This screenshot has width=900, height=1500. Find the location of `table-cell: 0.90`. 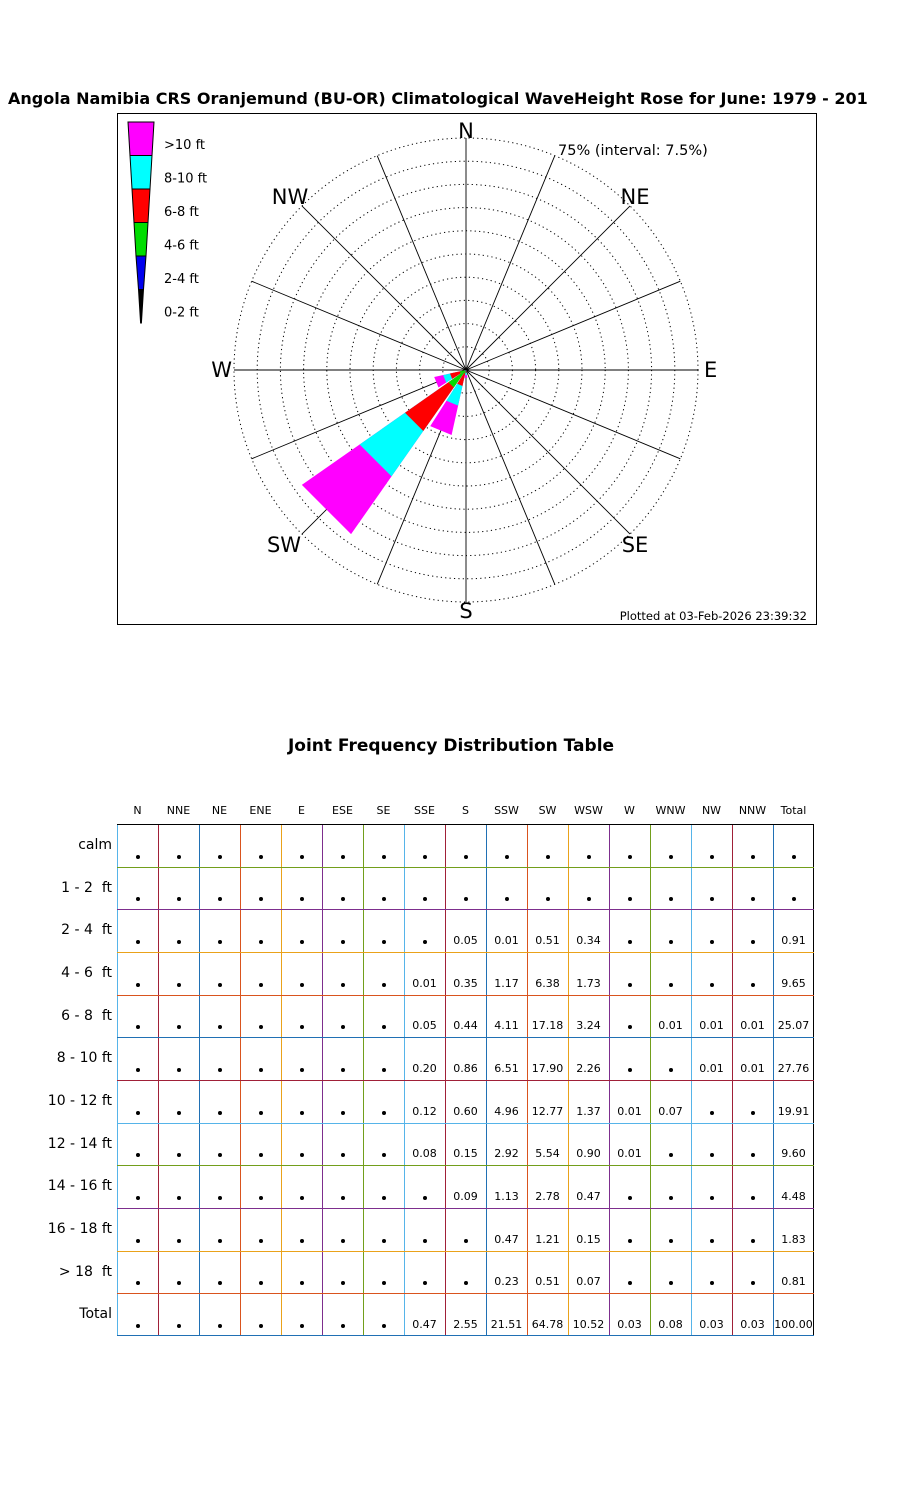

table-cell: 0.90 is located at coordinates (588, 1144).